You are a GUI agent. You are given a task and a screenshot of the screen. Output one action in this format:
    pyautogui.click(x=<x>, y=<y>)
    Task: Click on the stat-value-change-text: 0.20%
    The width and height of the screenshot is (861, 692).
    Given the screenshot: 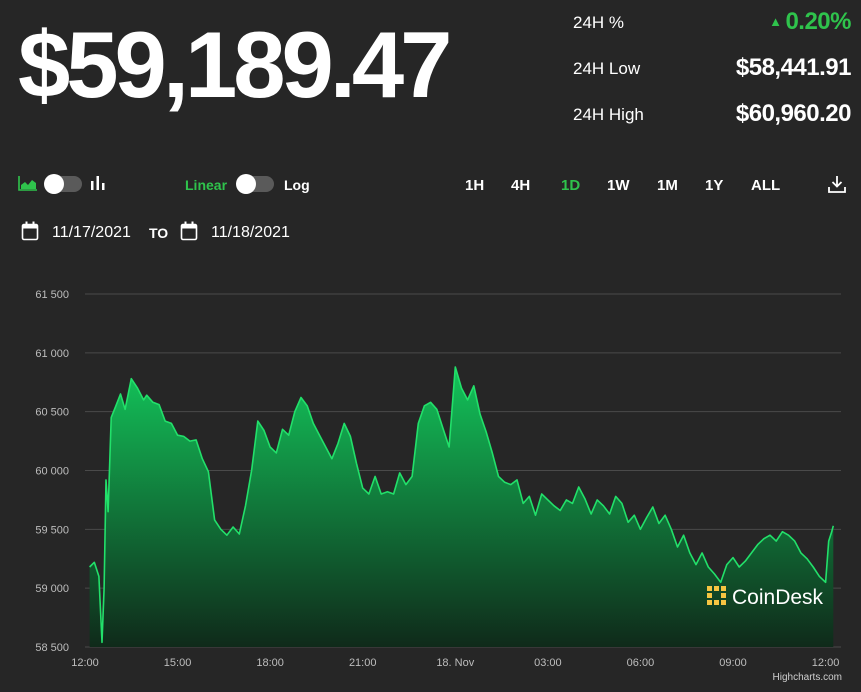 What is the action you would take?
    pyautogui.click(x=818, y=21)
    